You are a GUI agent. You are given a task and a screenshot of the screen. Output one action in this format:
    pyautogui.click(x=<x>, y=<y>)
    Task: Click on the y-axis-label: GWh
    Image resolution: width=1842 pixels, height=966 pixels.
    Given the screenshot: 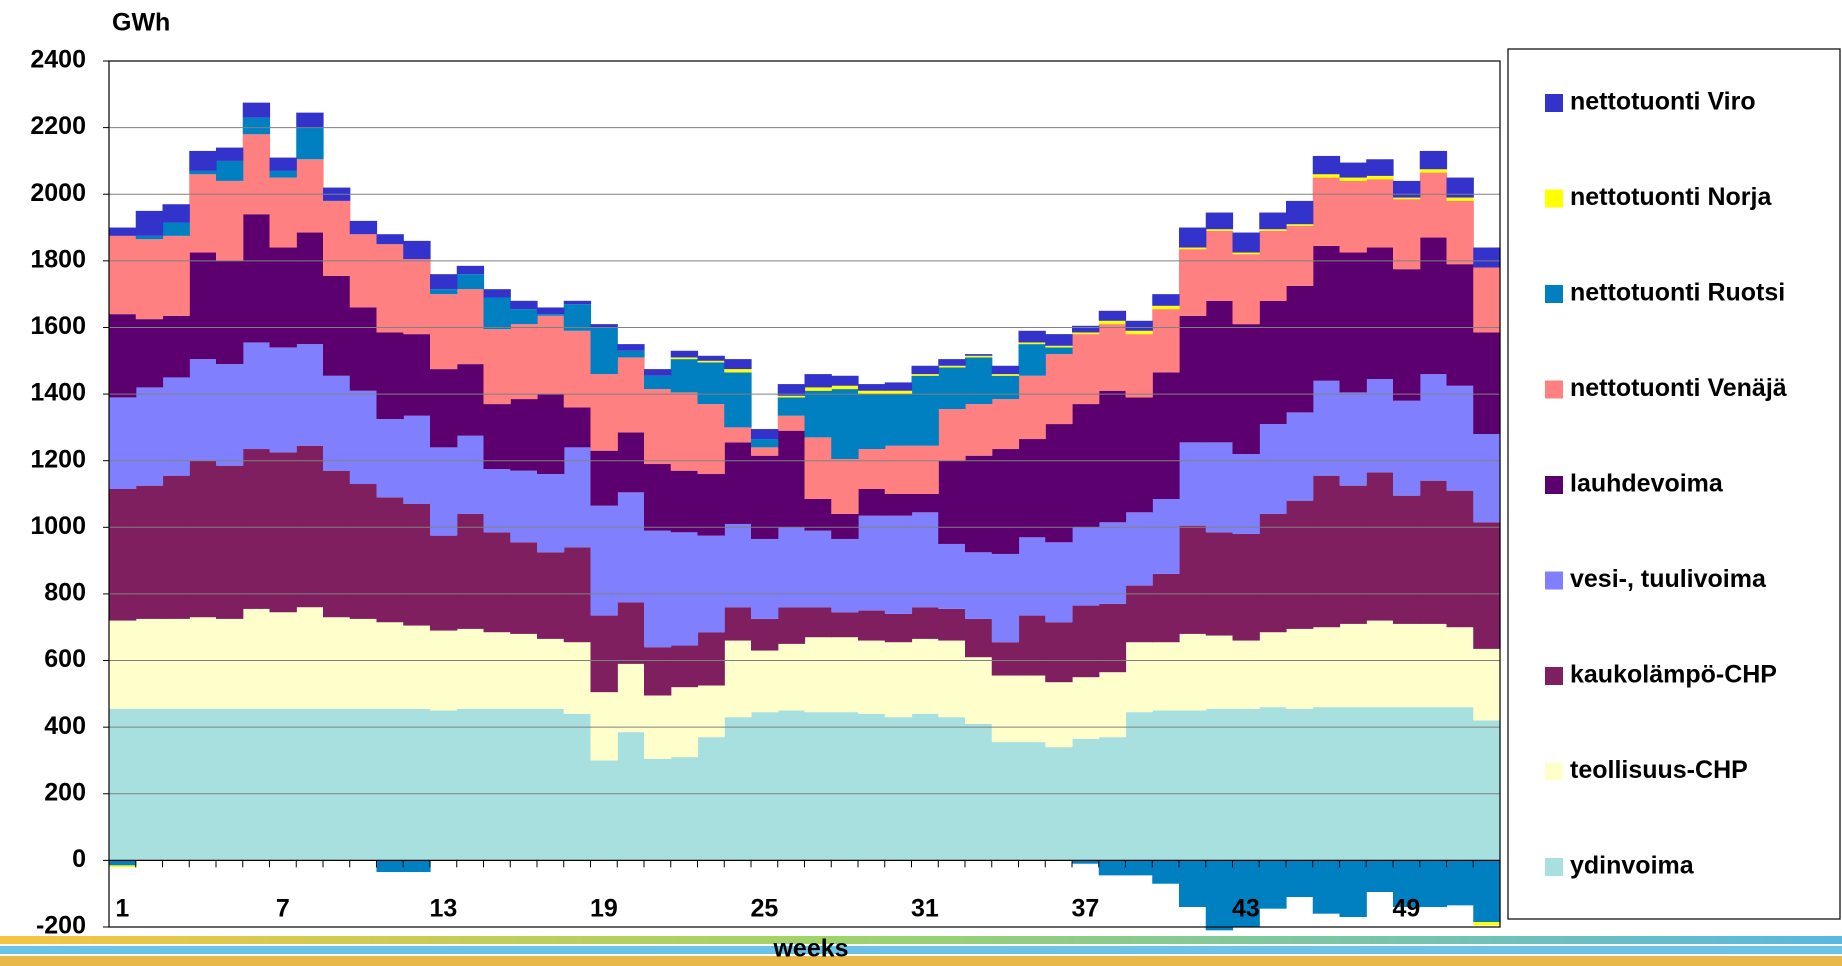 What is the action you would take?
    pyautogui.click(x=141, y=23)
    